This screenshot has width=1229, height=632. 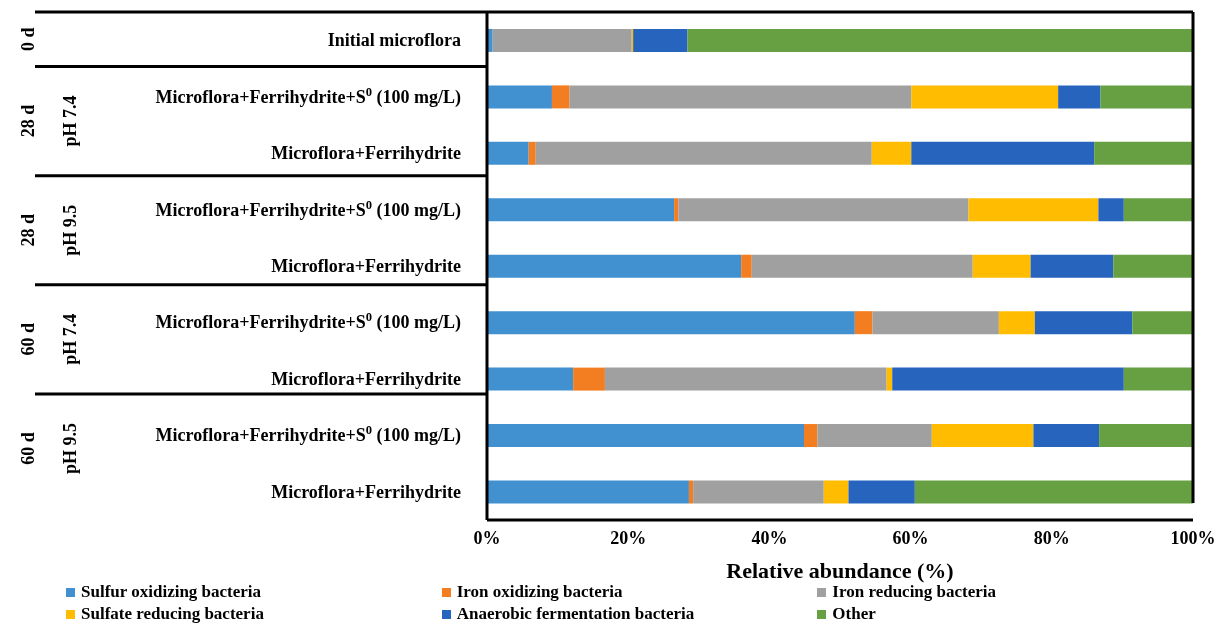 I want to click on legend-label: Sulfate reducing bacteria, so click(x=172, y=614).